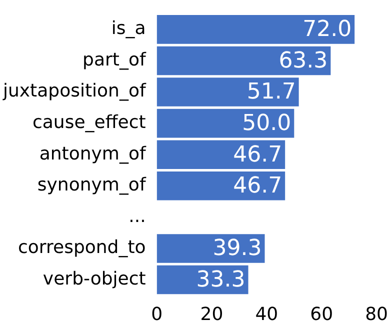  I want to click on y-tick-label: verb-object, so click(94, 279).